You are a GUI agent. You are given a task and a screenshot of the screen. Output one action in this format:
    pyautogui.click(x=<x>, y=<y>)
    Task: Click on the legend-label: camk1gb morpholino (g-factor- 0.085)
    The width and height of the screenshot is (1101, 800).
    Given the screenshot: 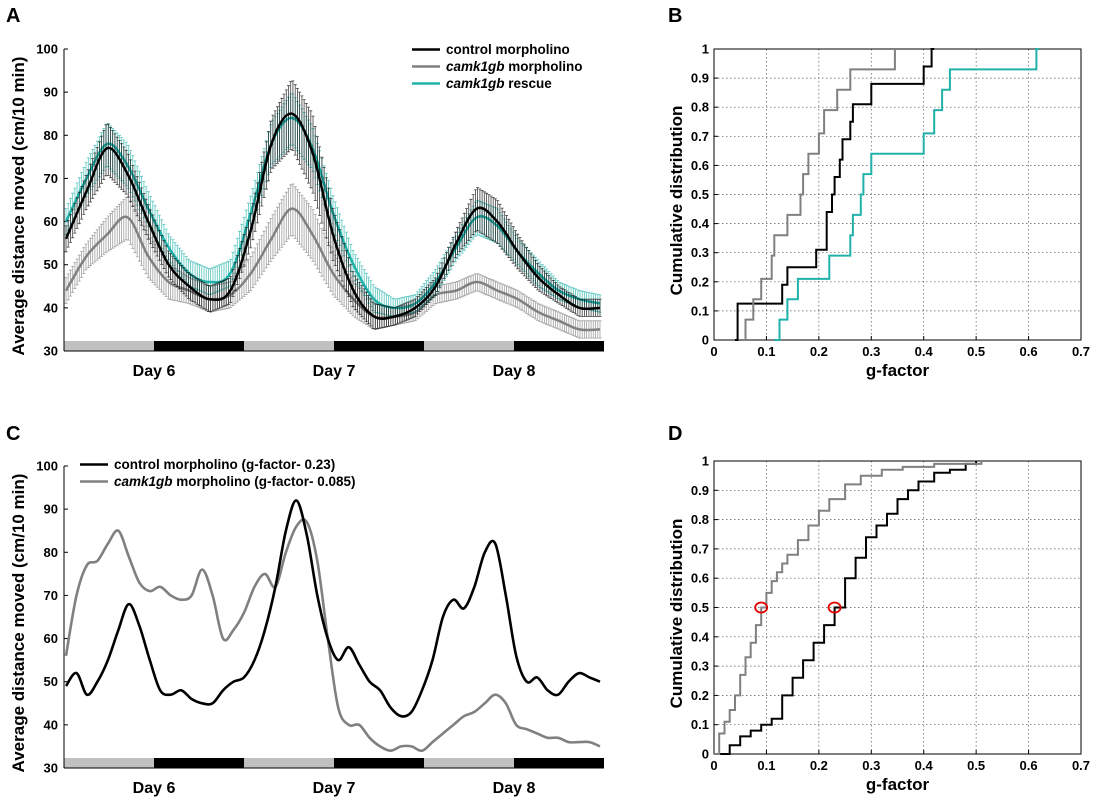 What is the action you would take?
    pyautogui.click(x=235, y=481)
    